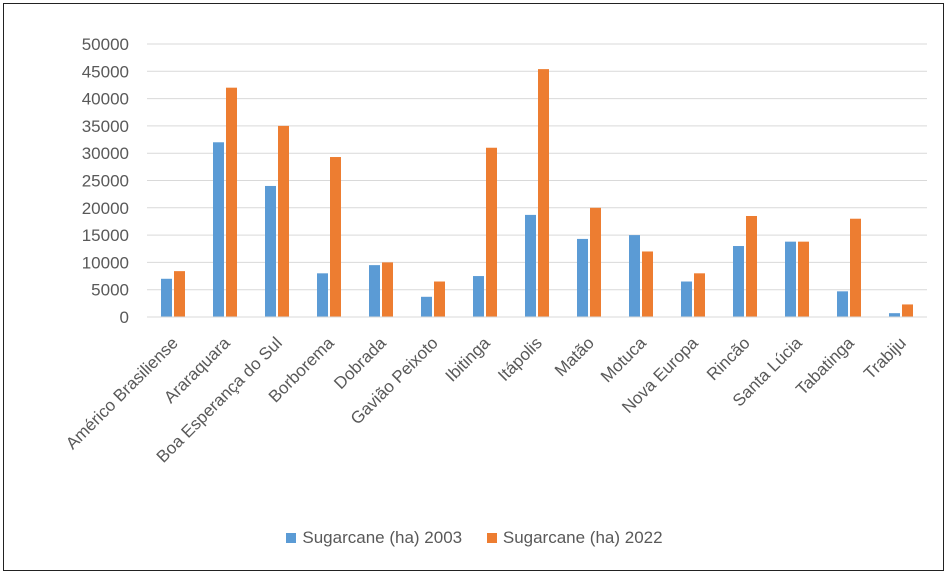 Image resolution: width=949 pixels, height=575 pixels. What do you see at coordinates (110, 290) in the screenshot?
I see `y-tick-label: 5000` at bounding box center [110, 290].